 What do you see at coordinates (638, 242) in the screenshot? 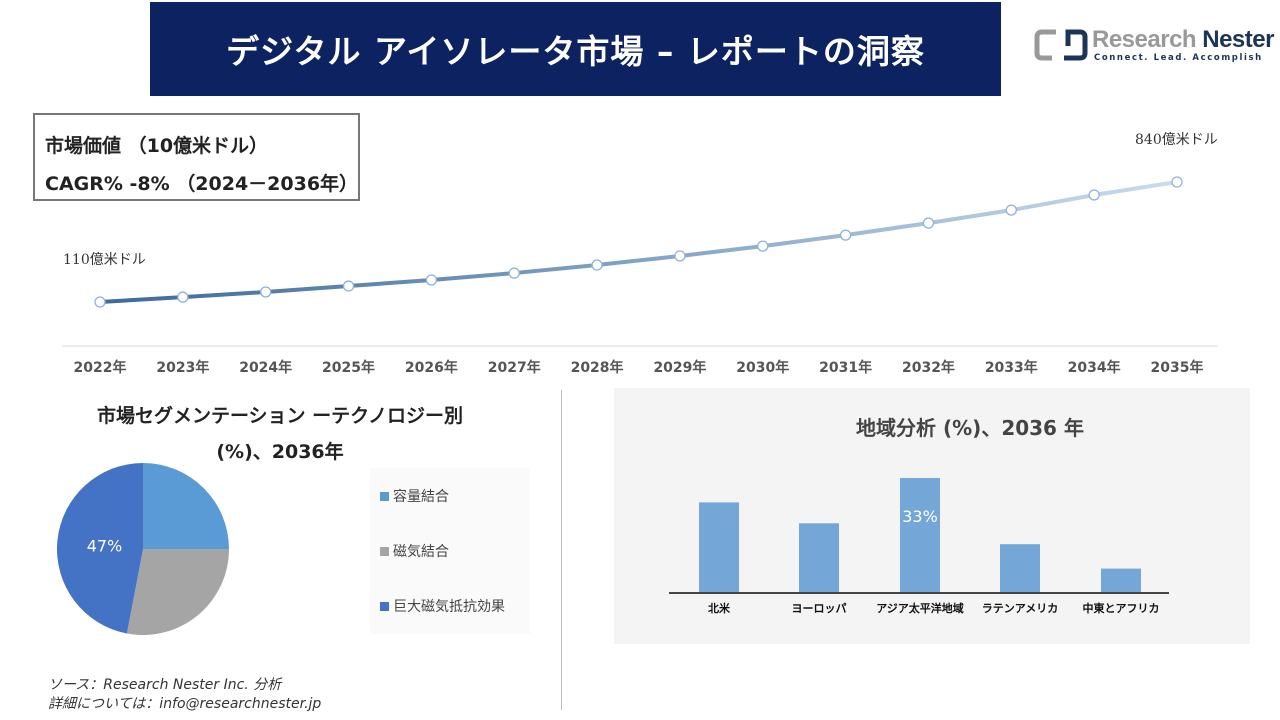
I see `series-line` at bounding box center [638, 242].